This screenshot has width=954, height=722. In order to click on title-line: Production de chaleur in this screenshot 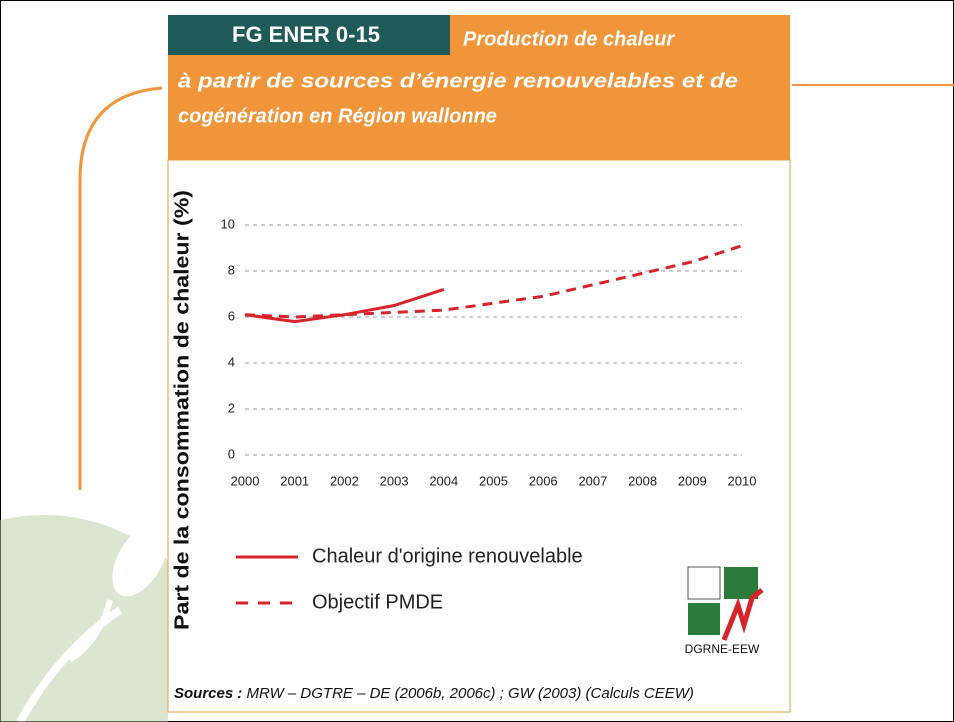, I will do `click(569, 39)`.